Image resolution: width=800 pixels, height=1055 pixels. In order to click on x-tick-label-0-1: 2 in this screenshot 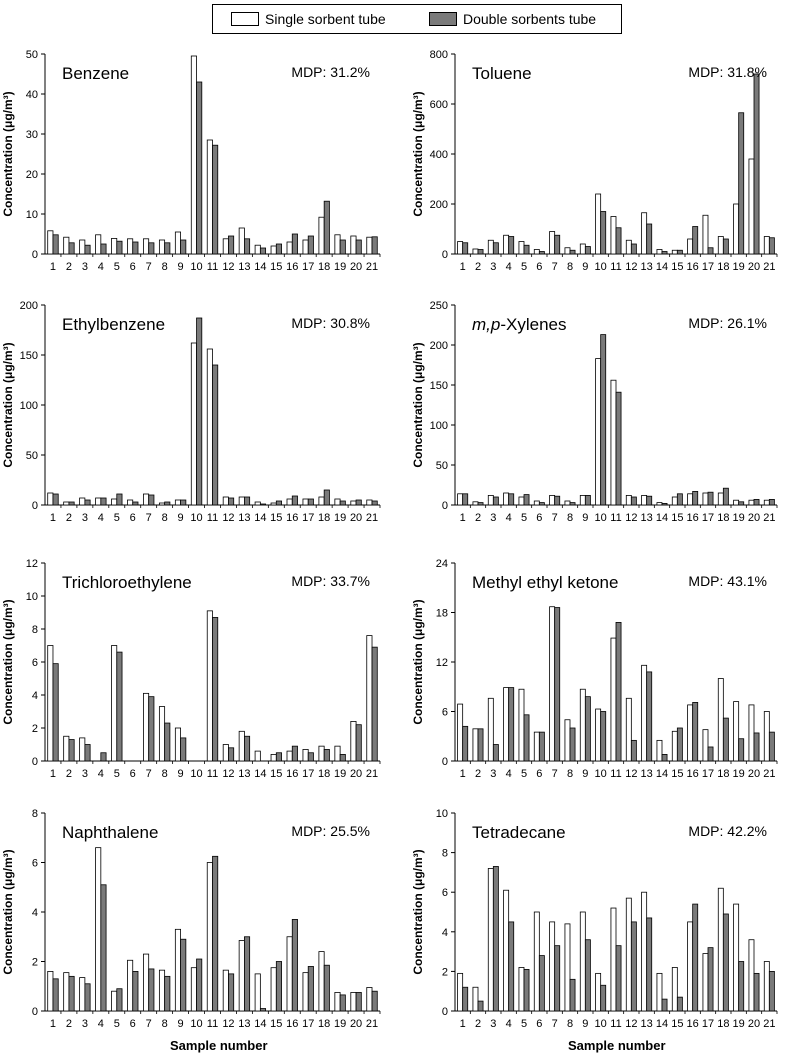, I will do `click(69, 267)`.